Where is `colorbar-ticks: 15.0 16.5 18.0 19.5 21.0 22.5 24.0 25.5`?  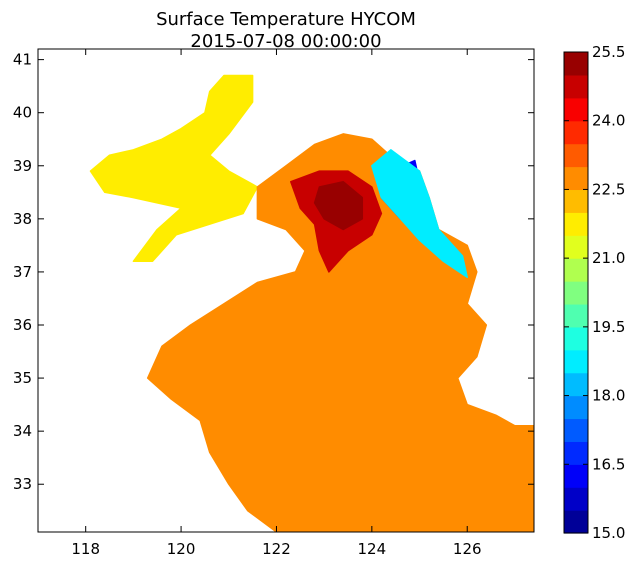
colorbar-ticks: 15.0 16.5 18.0 19.5 21.0 22.5 24.0 25.5 is located at coordinates (594, 292).